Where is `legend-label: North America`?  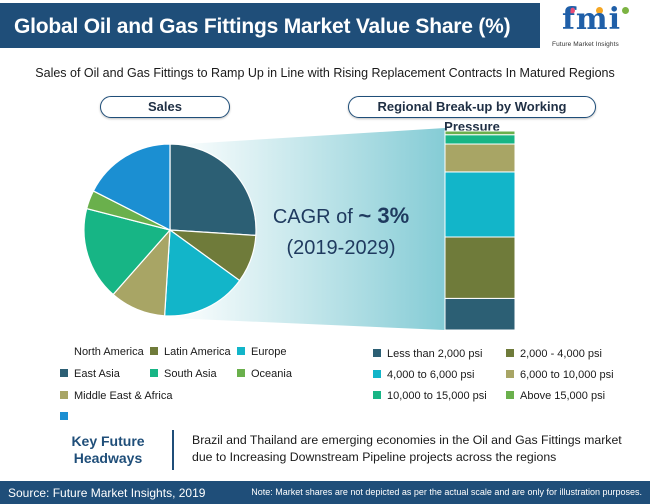 legend-label: North America is located at coordinates (109, 352).